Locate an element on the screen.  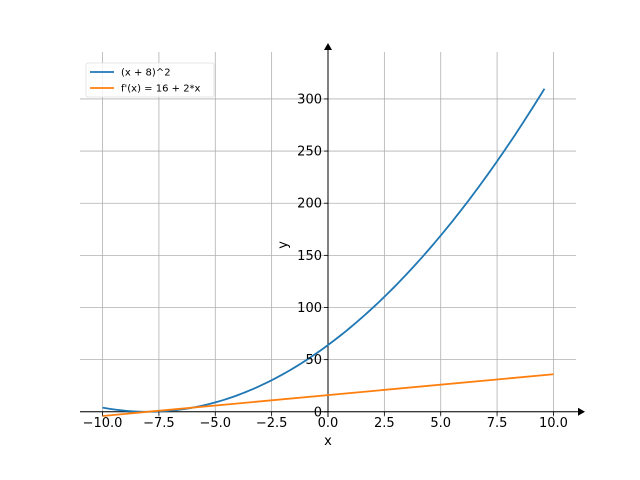
y-tick-label: 50 is located at coordinates (313, 360).